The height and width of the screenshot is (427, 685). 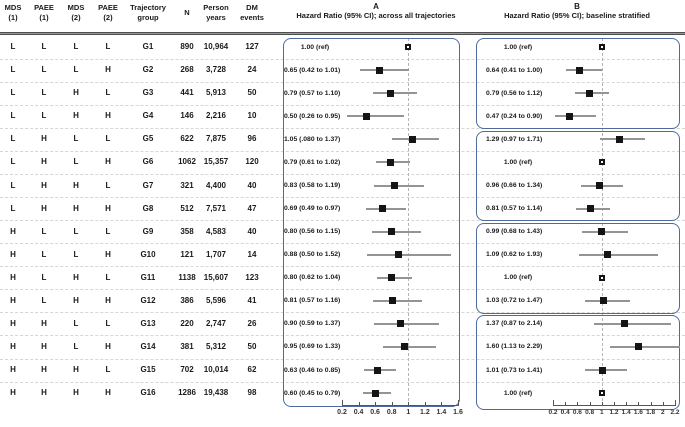 I want to click on axis-tick-label-panel-a: 1.2, so click(x=425, y=412).